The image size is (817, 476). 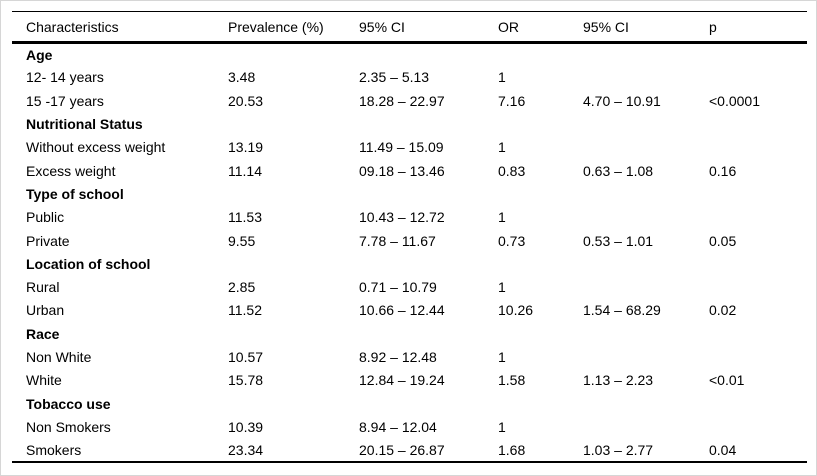 What do you see at coordinates (540, 27) in the screenshot?
I see `column-header-or: OR` at bounding box center [540, 27].